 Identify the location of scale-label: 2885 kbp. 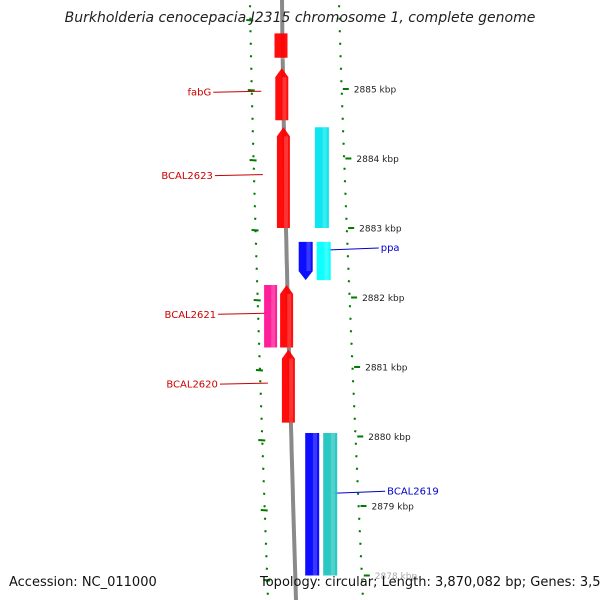
(375, 91).